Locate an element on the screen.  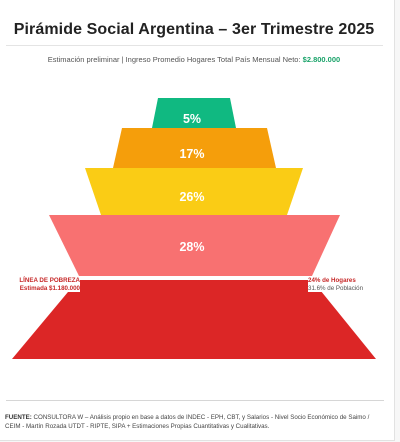
pyramid-level-1-label: 5% is located at coordinates (192, 119).